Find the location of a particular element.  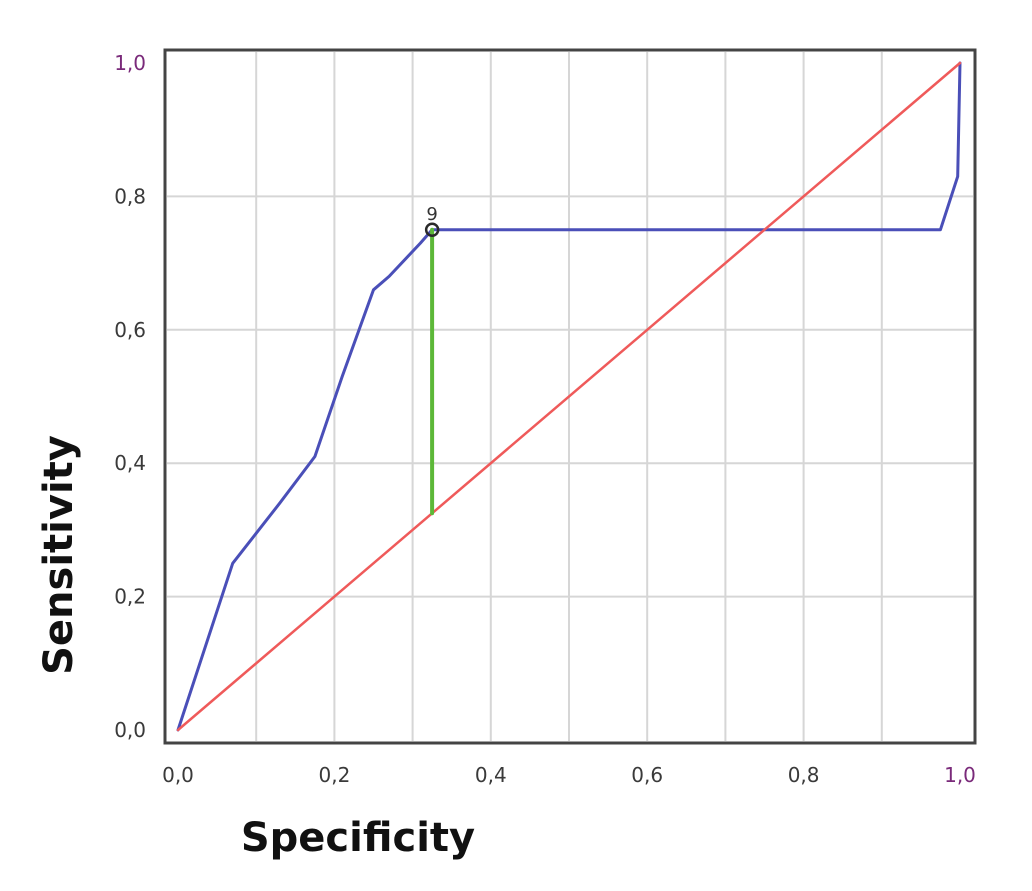

x-tick-label: 0,4 is located at coordinates (491, 775).